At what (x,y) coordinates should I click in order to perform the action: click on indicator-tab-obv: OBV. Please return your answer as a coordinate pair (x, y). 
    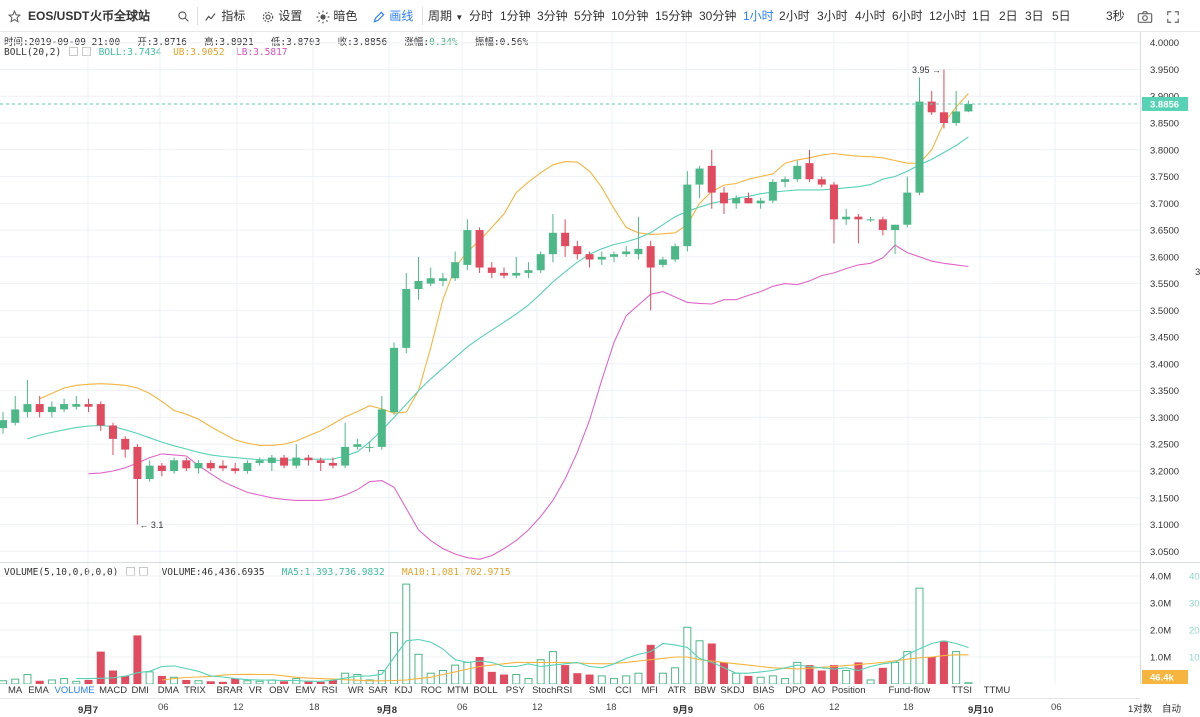
    Looking at the image, I should click on (279, 690).